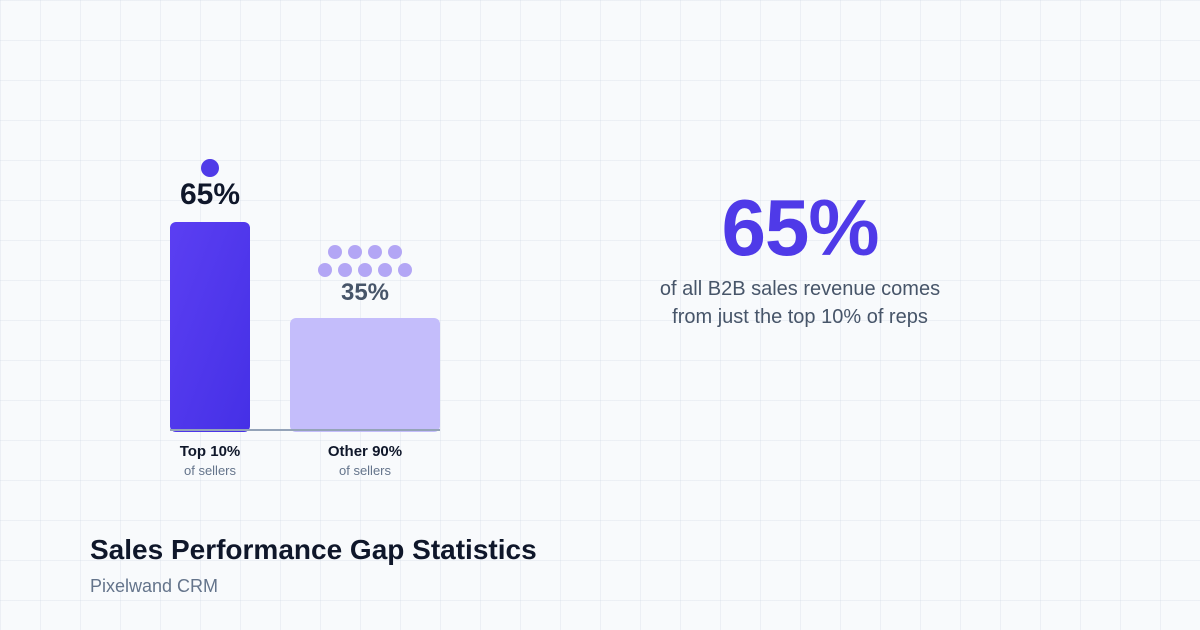 The width and height of the screenshot is (1200, 630). Describe the element at coordinates (800, 227) in the screenshot. I see `headline-stat: 65%` at that location.